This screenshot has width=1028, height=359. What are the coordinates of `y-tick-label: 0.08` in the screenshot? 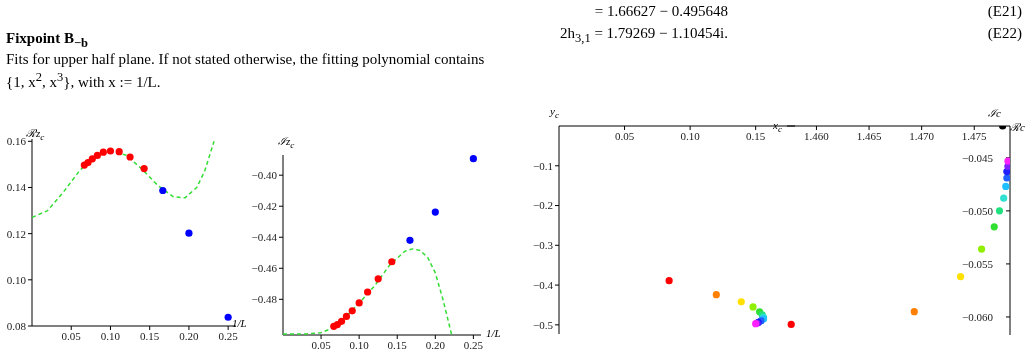 It's located at (16, 325).